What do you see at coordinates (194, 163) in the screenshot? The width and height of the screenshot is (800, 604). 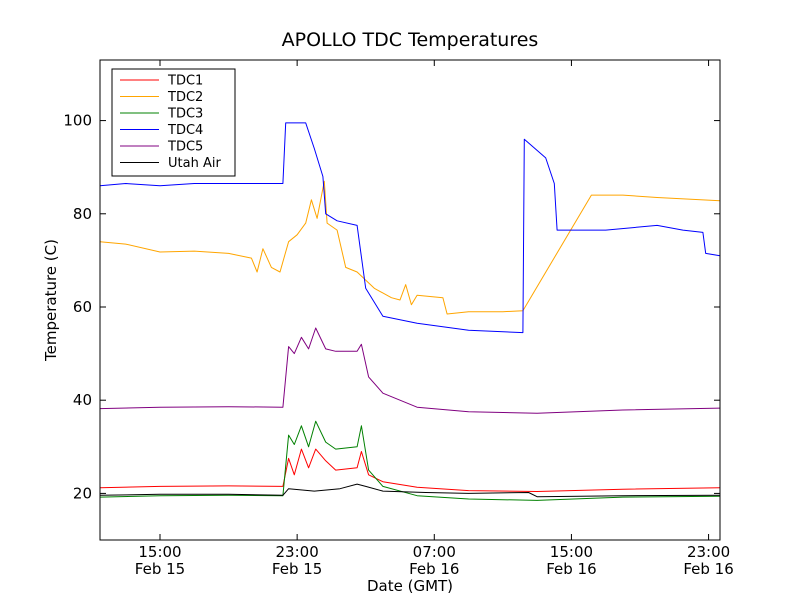 I see `legend-label-utah-air: Utah Air` at bounding box center [194, 163].